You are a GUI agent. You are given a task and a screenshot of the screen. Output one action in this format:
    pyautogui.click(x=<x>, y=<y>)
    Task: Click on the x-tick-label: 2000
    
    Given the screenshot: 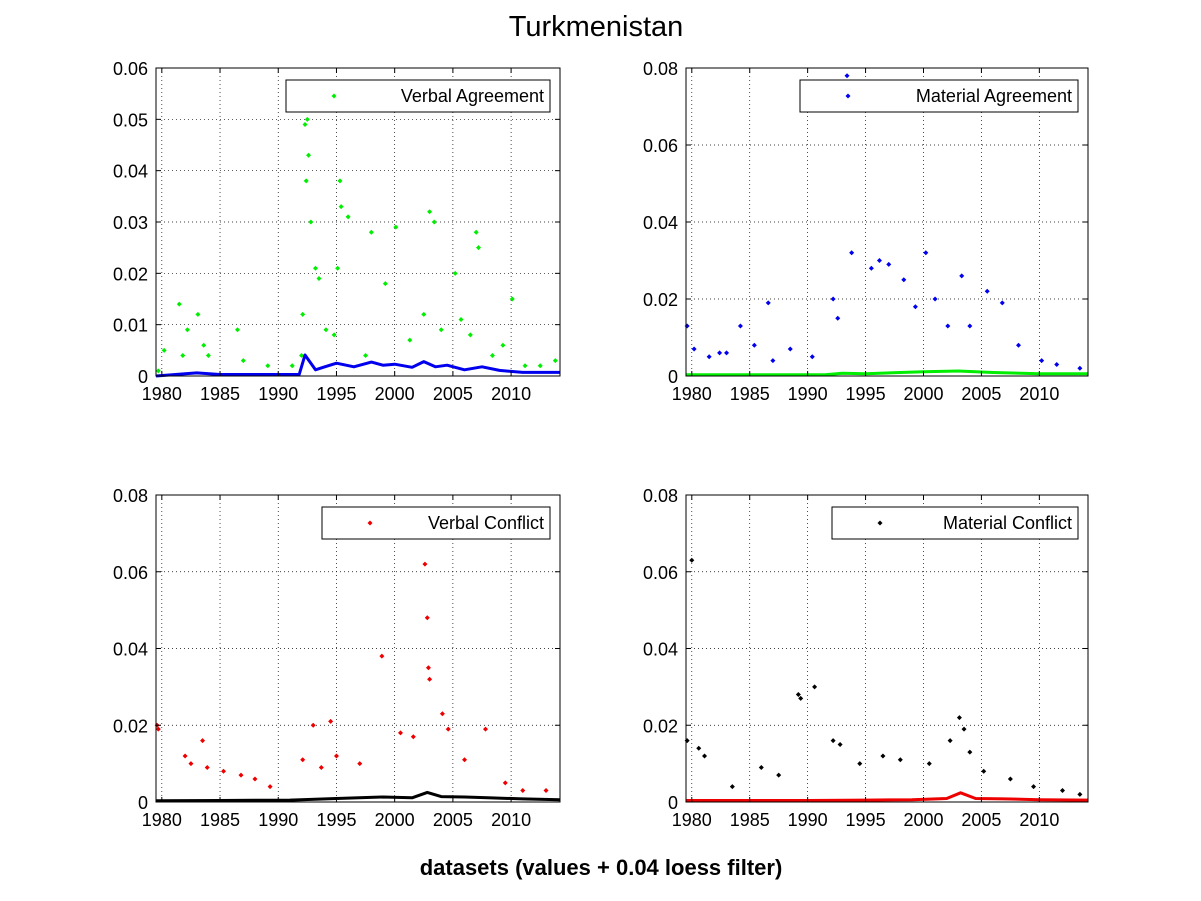 What is the action you would take?
    pyautogui.click(x=923, y=394)
    